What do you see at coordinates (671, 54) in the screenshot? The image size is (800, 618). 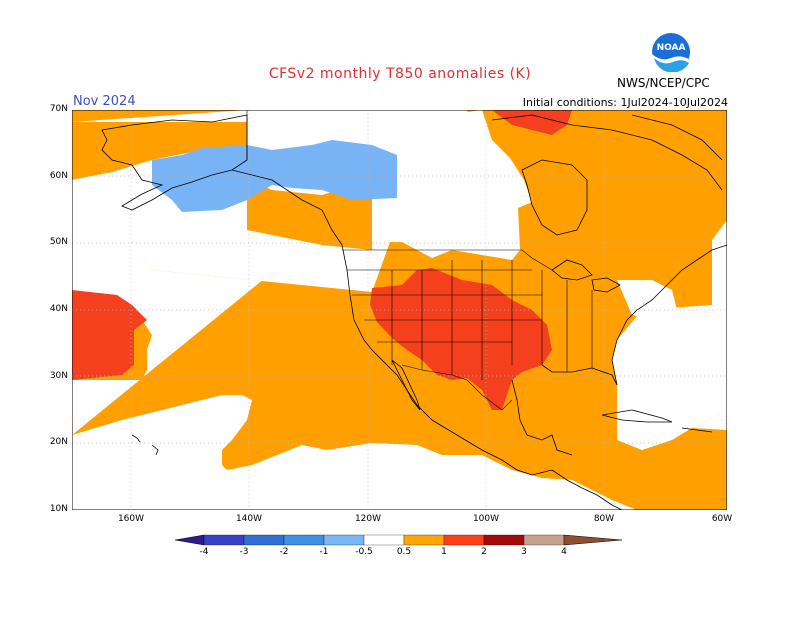 I see `noaa-logo: NOAA` at bounding box center [671, 54].